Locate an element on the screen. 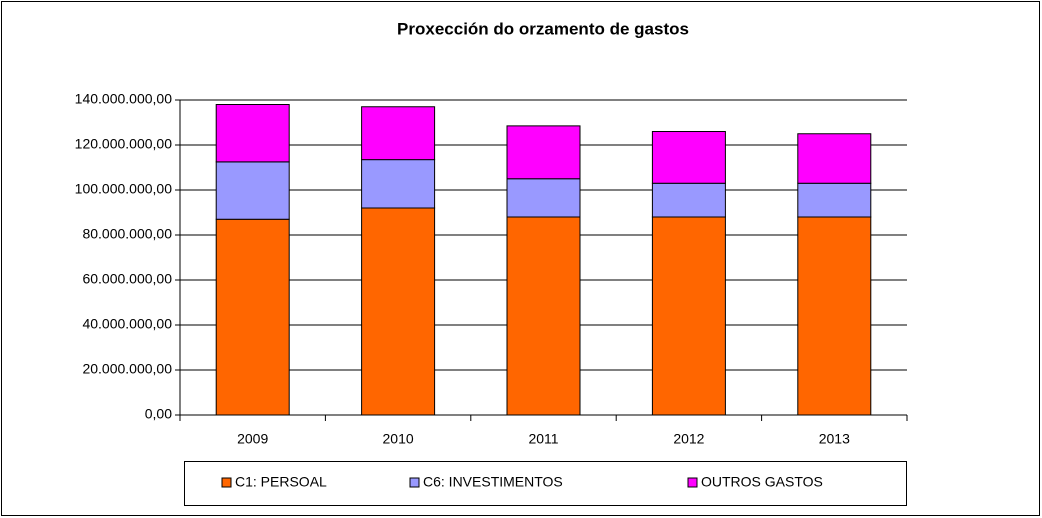 Image resolution: width=1042 pixels, height=518 pixels. y-tick-label: 20.000.000,00 is located at coordinates (127, 369).